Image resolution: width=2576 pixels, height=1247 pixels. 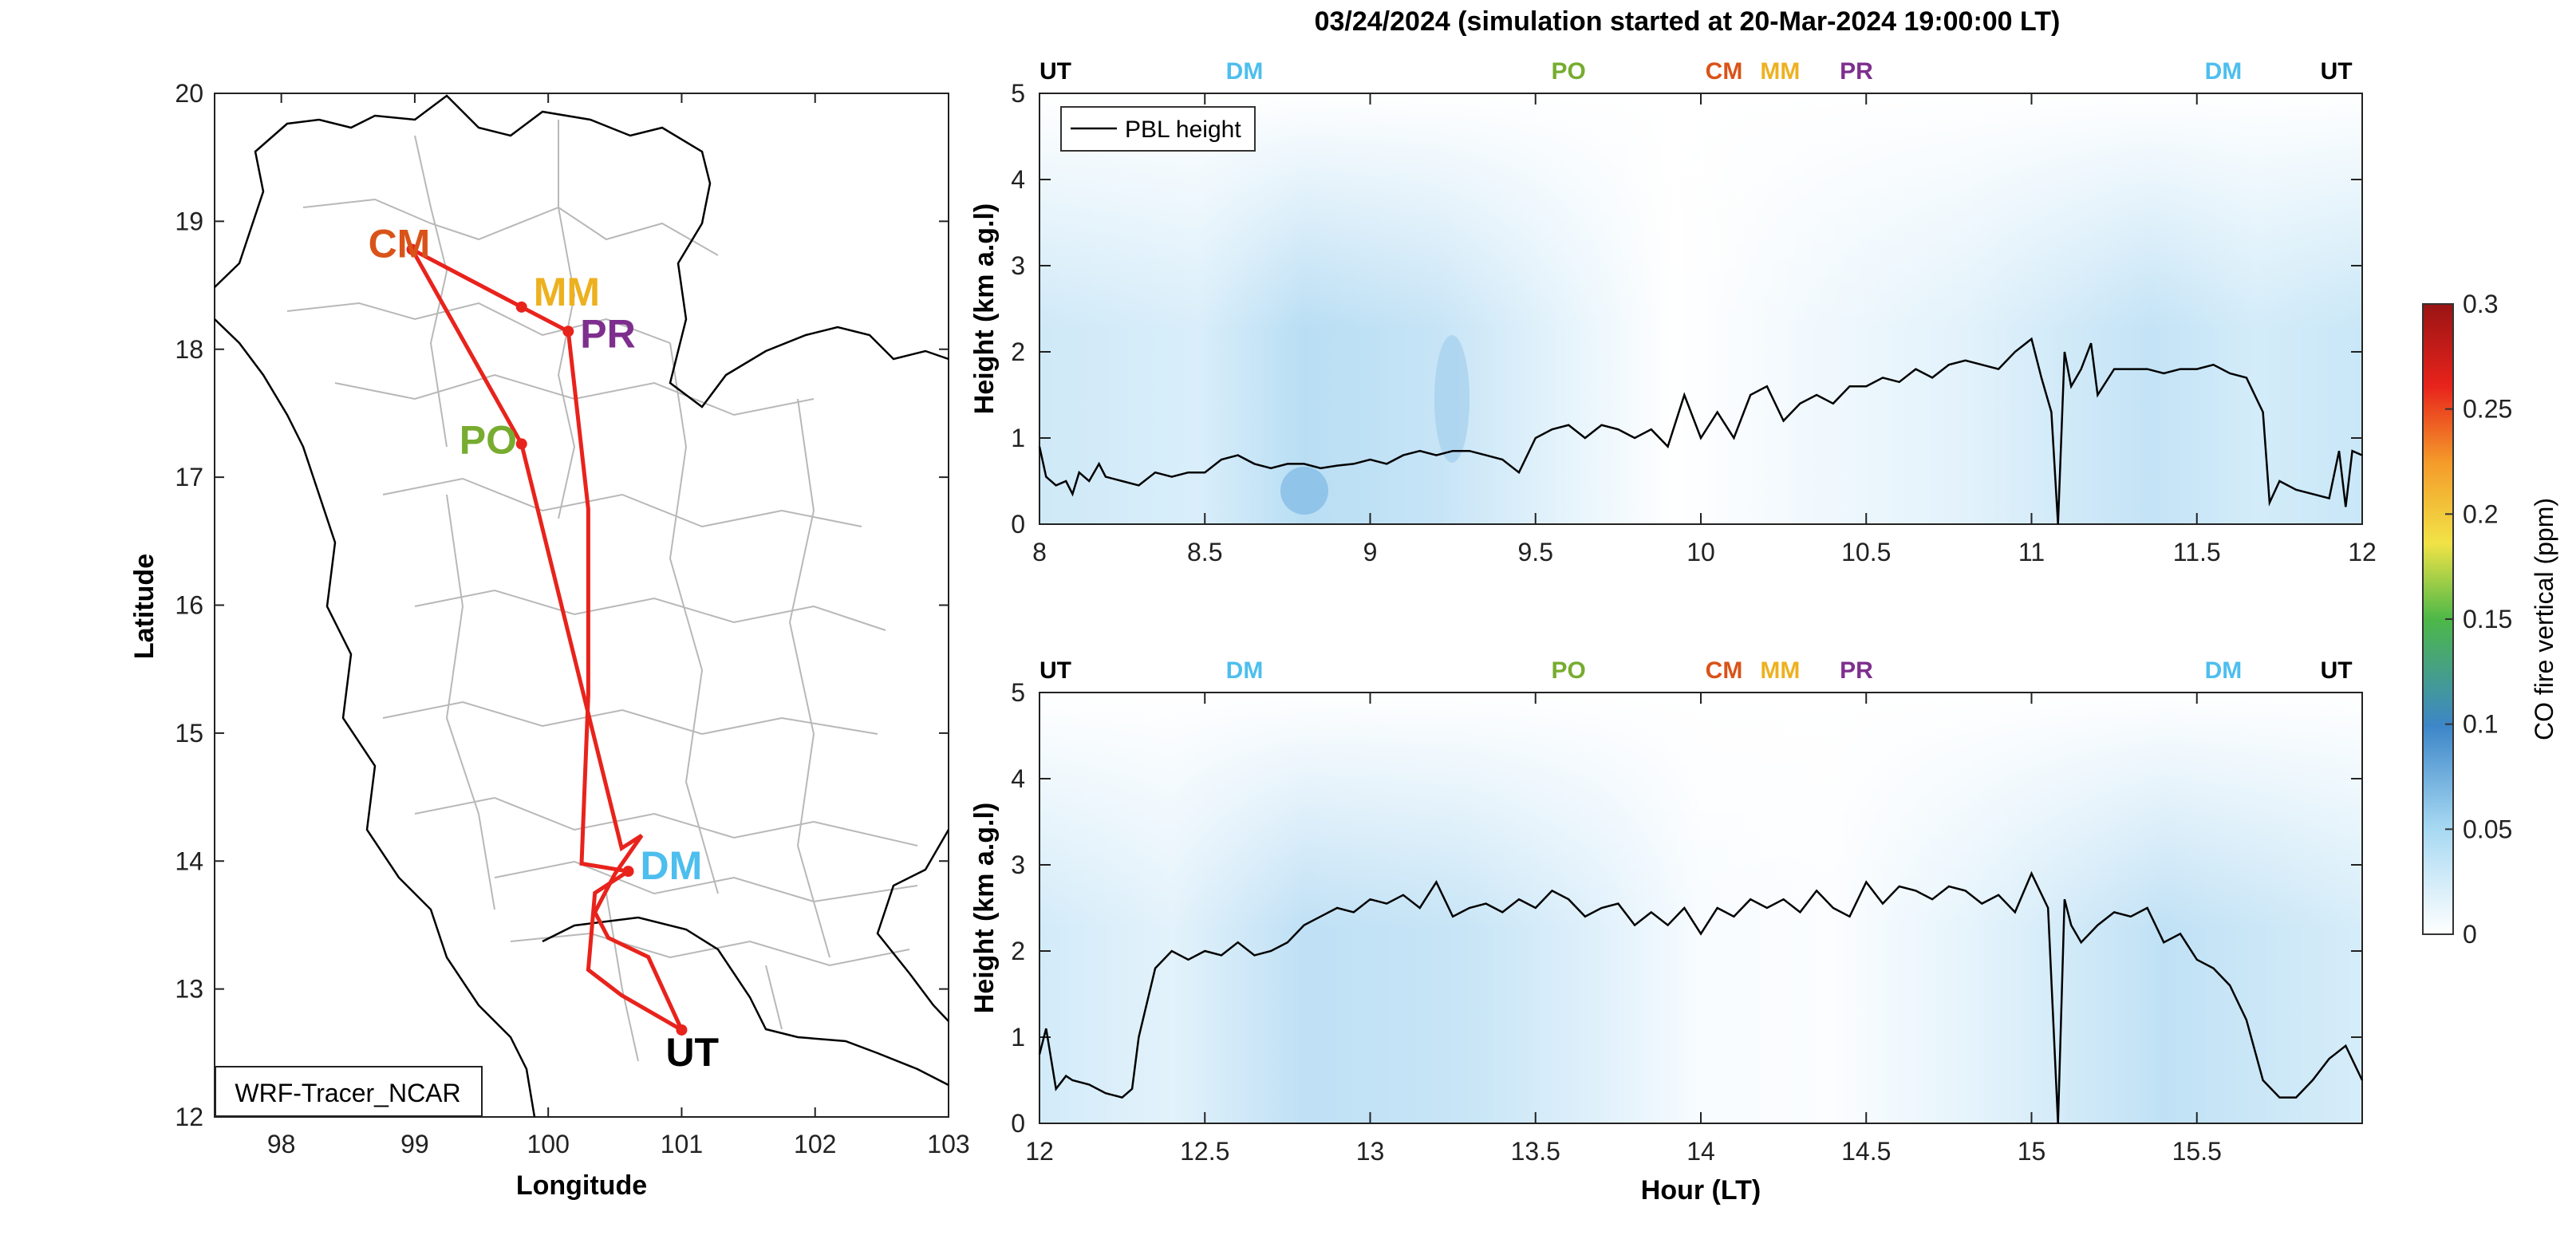 What do you see at coordinates (2487, 829) in the screenshot?
I see `colorbar-tick-label: 0.05` at bounding box center [2487, 829].